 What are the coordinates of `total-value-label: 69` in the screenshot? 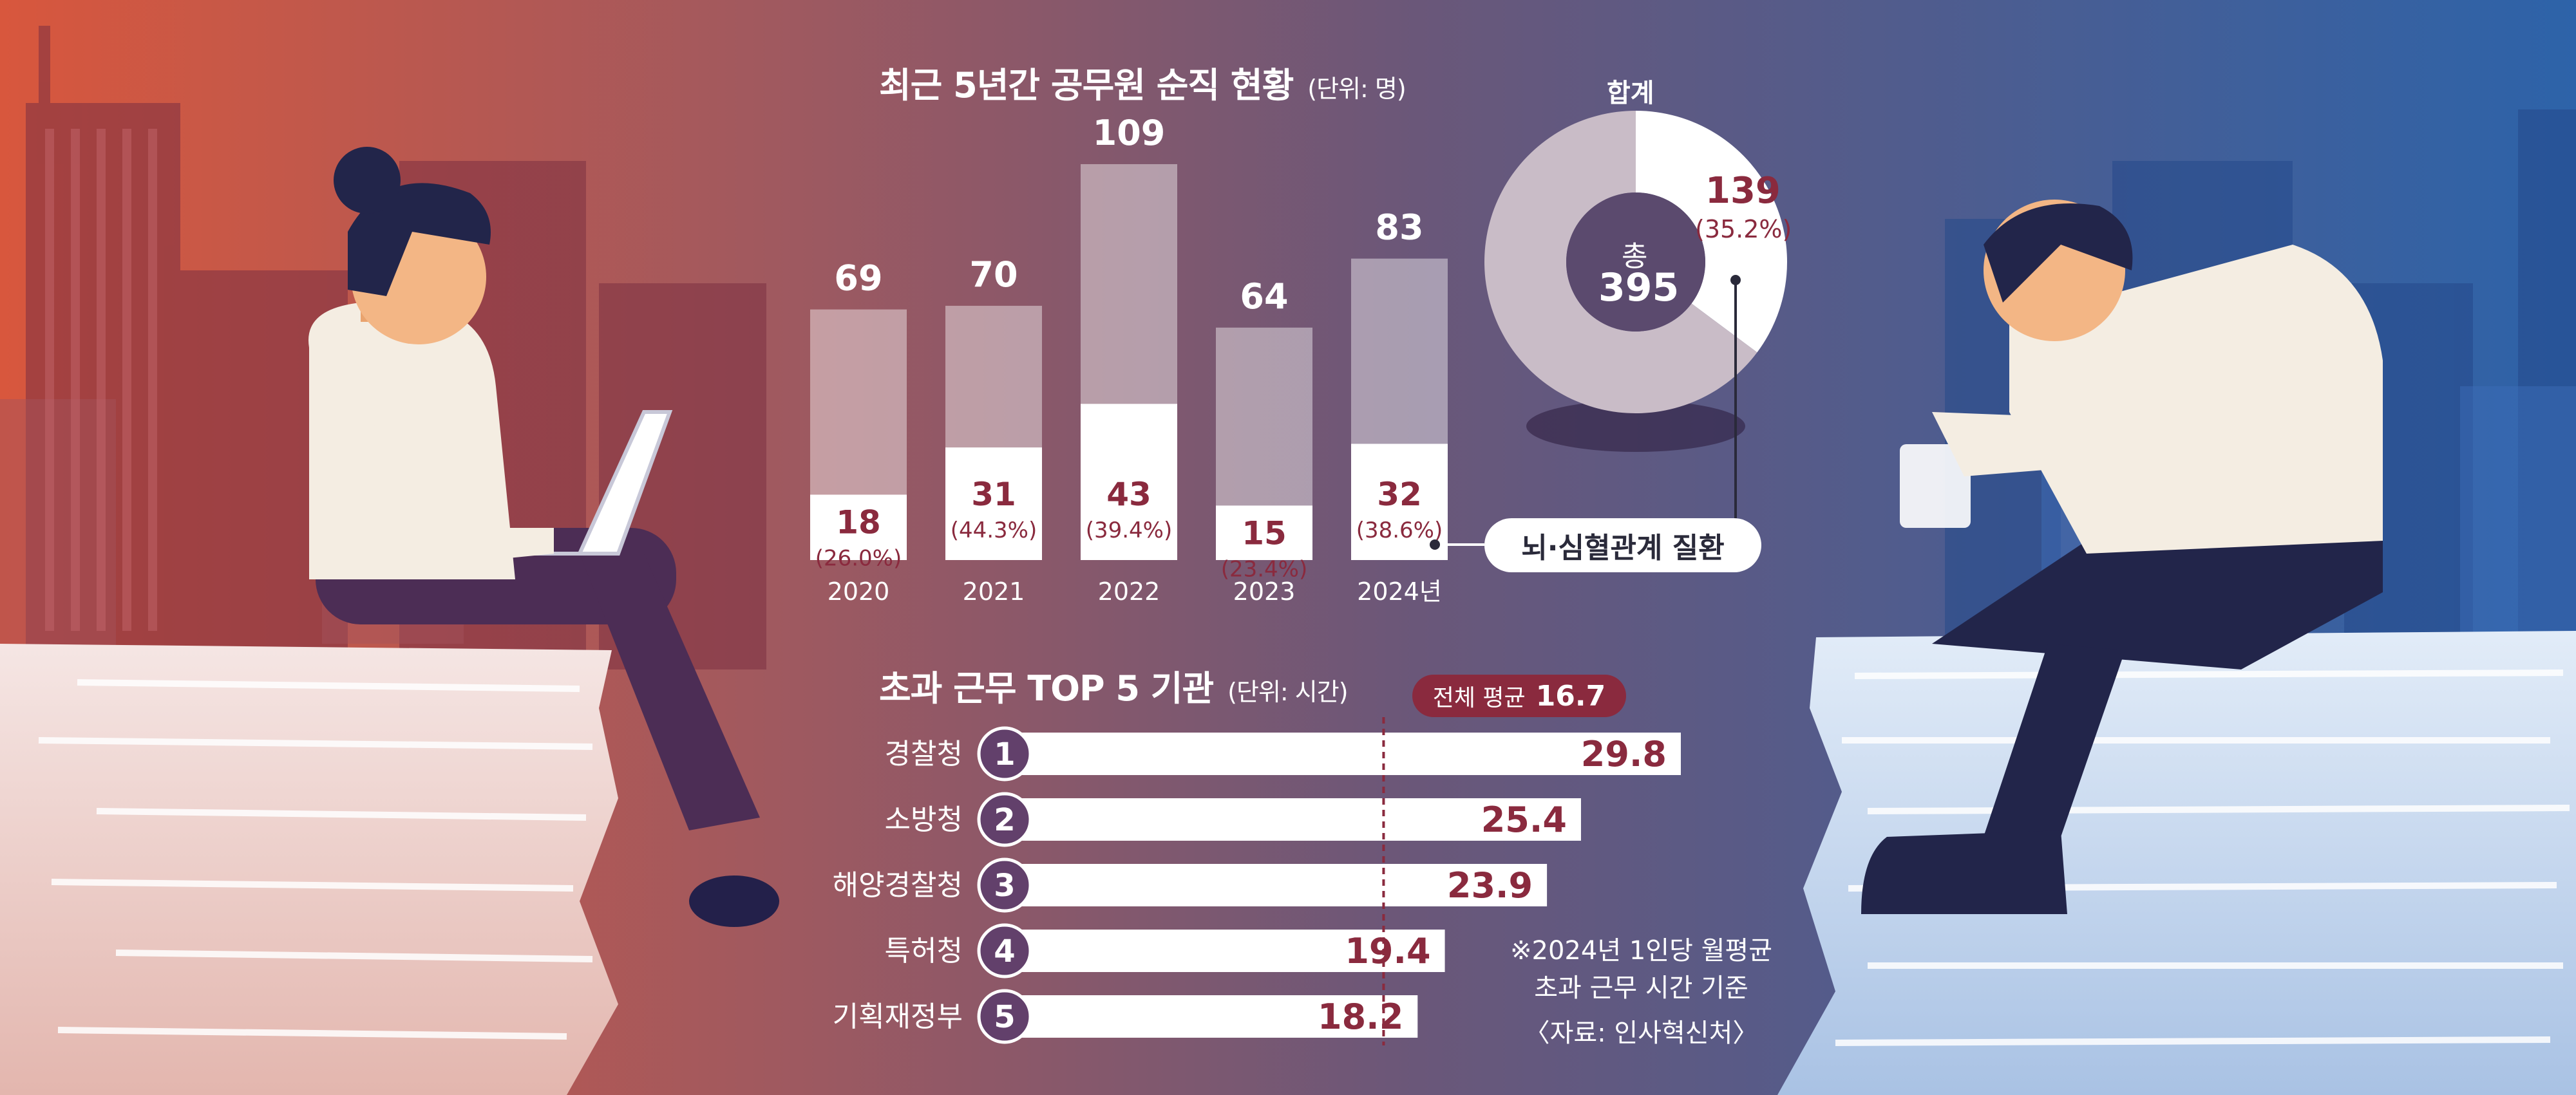 It's located at (858, 278).